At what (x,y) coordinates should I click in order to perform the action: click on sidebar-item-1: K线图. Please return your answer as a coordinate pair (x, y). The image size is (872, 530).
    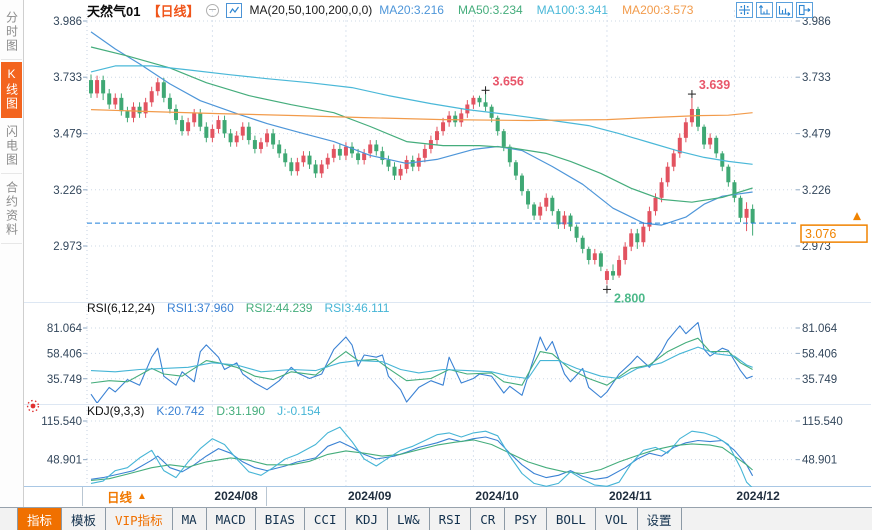
    Looking at the image, I should click on (11, 90).